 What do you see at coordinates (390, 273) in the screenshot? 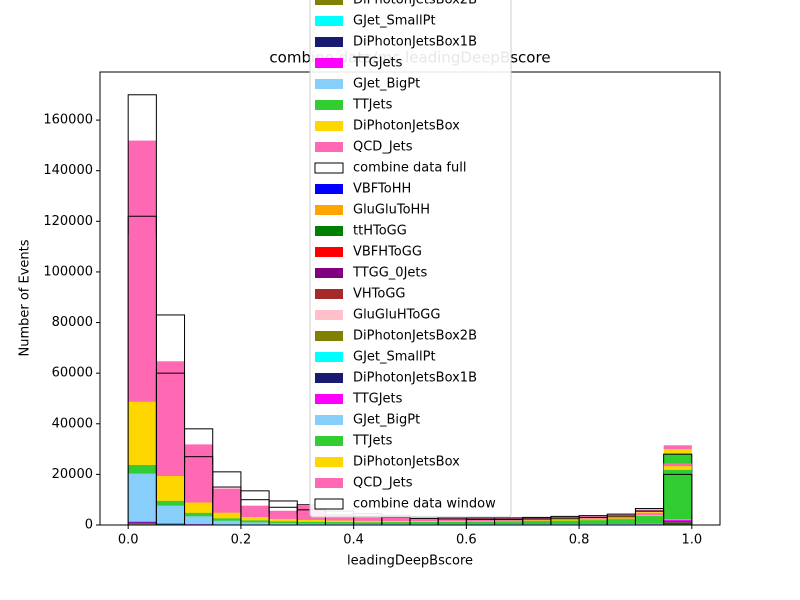
I see `legend-label: TTGG_0Jets` at bounding box center [390, 273].